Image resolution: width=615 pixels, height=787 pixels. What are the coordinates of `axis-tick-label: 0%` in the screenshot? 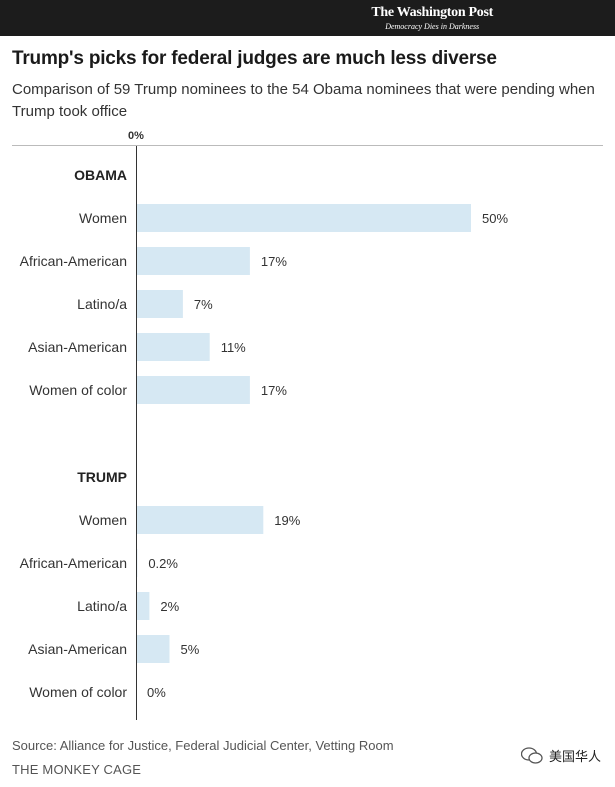 It's located at (136, 136).